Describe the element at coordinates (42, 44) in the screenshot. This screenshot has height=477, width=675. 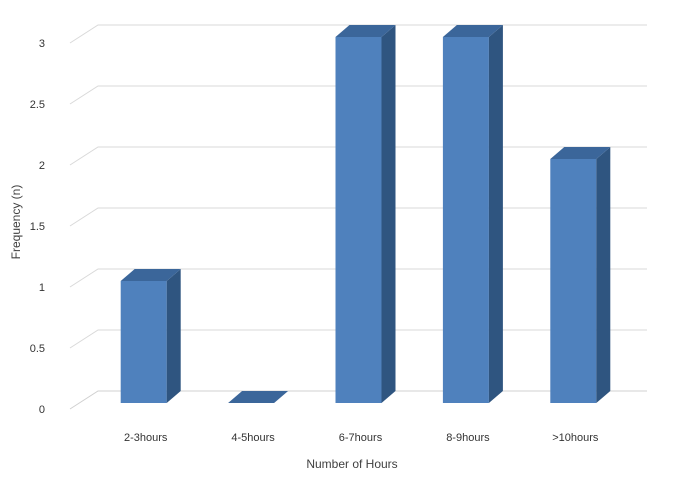
I see `y-tick-label: 3` at that location.